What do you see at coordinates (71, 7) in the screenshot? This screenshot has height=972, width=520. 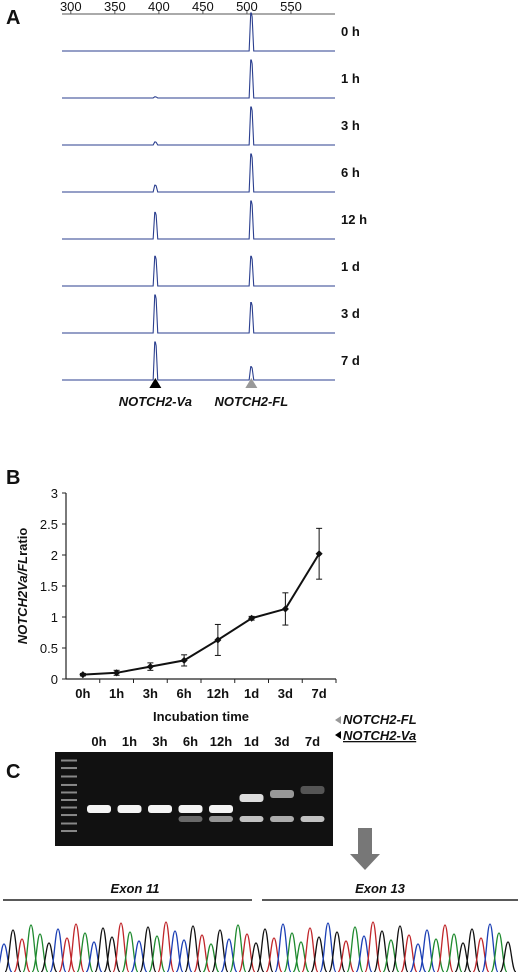 I see `panel-a-tick-label: 300` at bounding box center [71, 7].